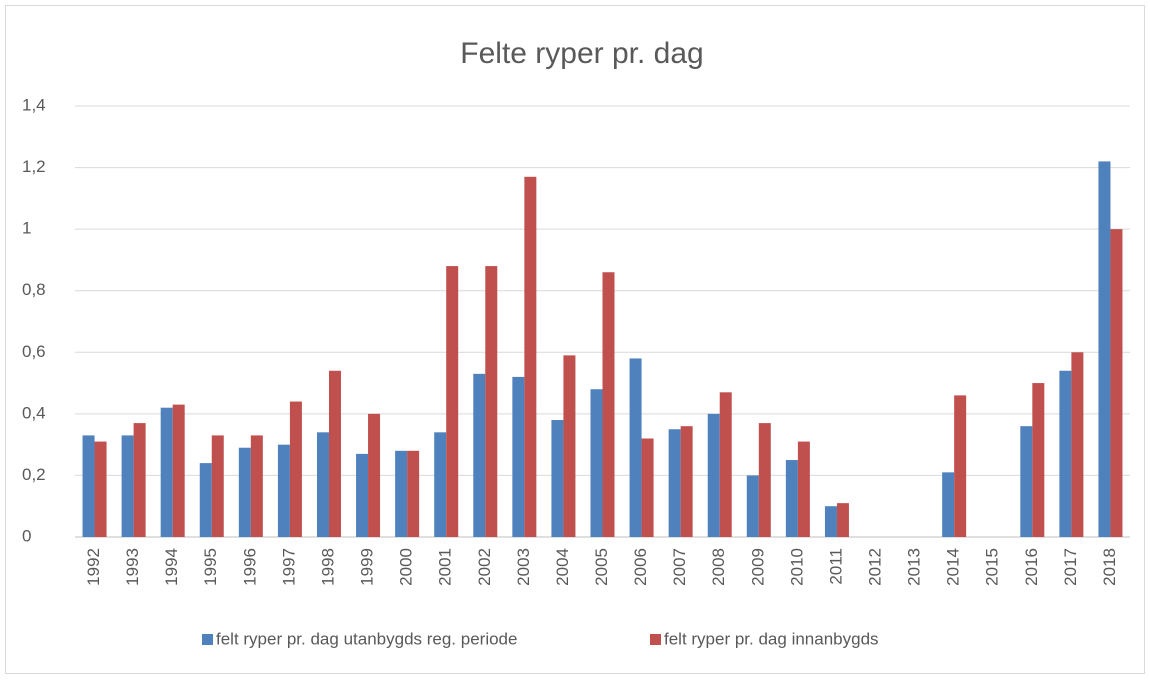 The height and width of the screenshot is (680, 1150). What do you see at coordinates (171, 567) in the screenshot?
I see `x-tick-label: 1994` at bounding box center [171, 567].